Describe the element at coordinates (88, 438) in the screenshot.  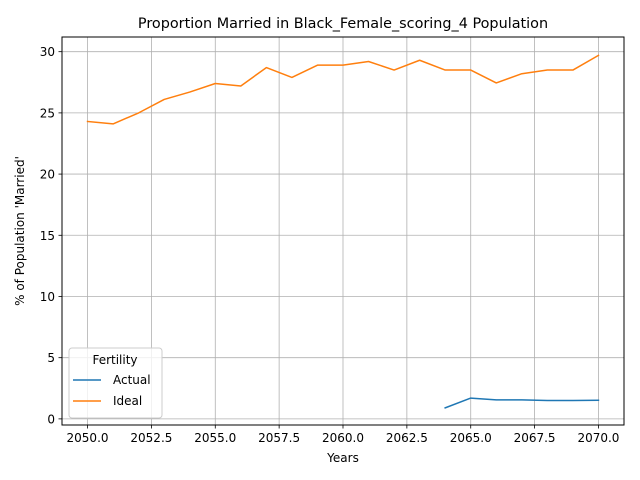
I see `x-tick-label: 2050.0` at that location.